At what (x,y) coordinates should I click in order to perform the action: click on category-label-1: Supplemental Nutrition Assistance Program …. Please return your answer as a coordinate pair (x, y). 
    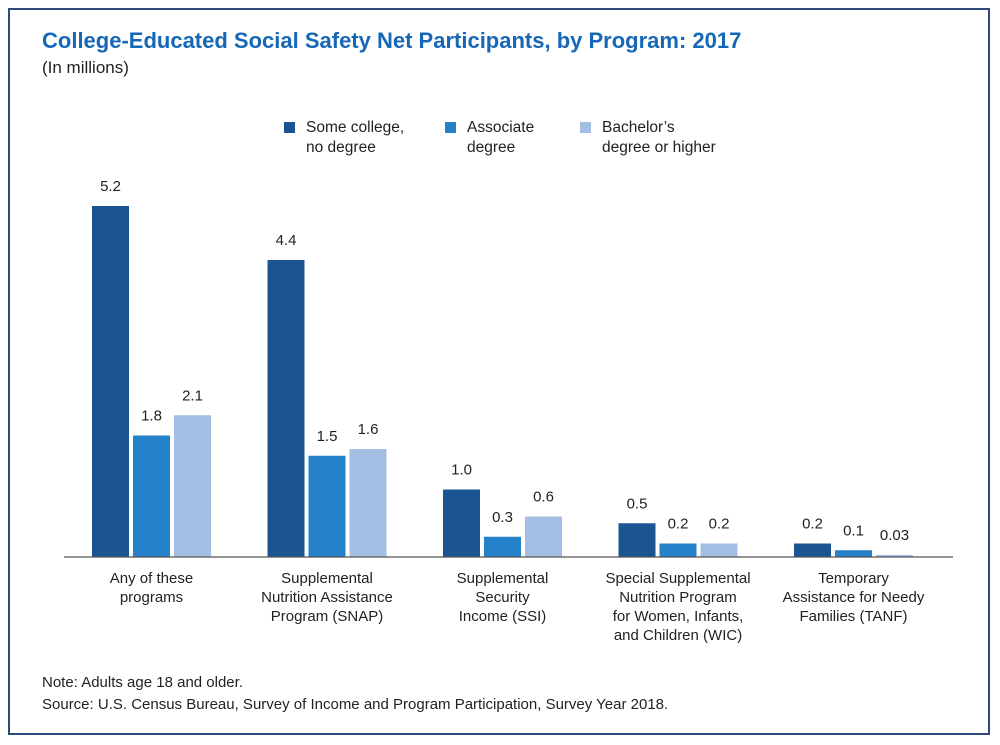
    Looking at the image, I should click on (327, 597).